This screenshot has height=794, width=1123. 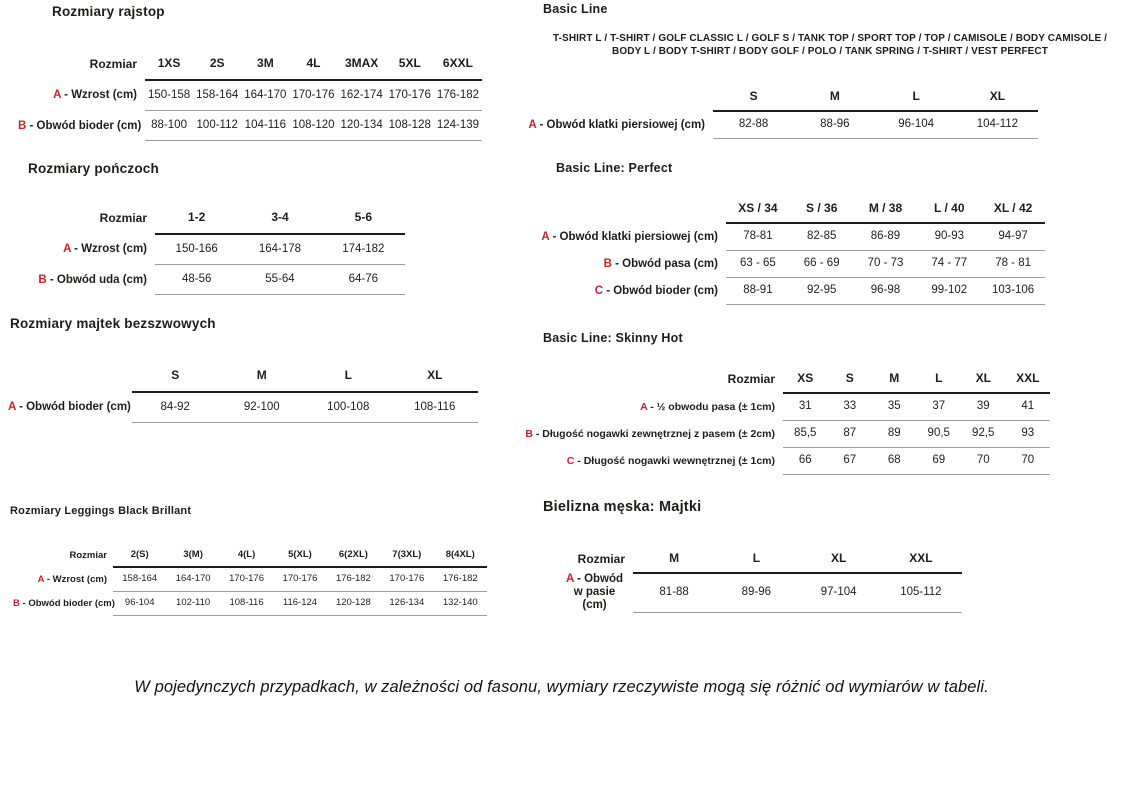 What do you see at coordinates (997, 98) in the screenshot?
I see `column-header: XL` at bounding box center [997, 98].